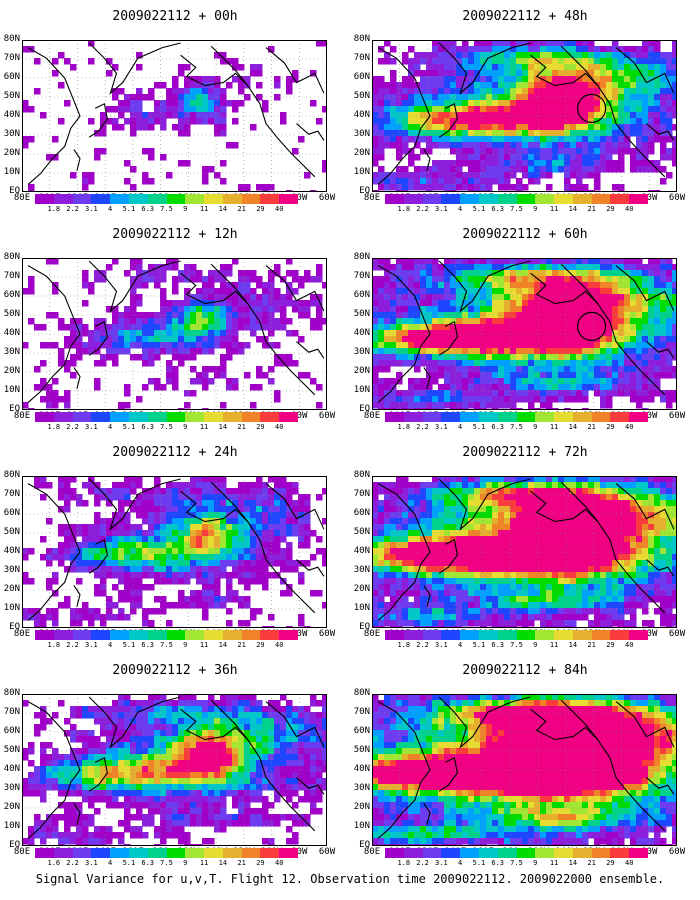  What do you see at coordinates (592, 326) in the screenshot?
I see `target-circle` at bounding box center [592, 326].